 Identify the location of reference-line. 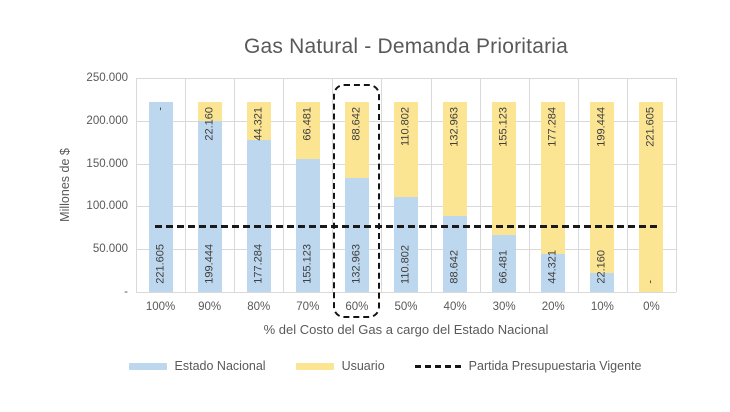
(406, 227).